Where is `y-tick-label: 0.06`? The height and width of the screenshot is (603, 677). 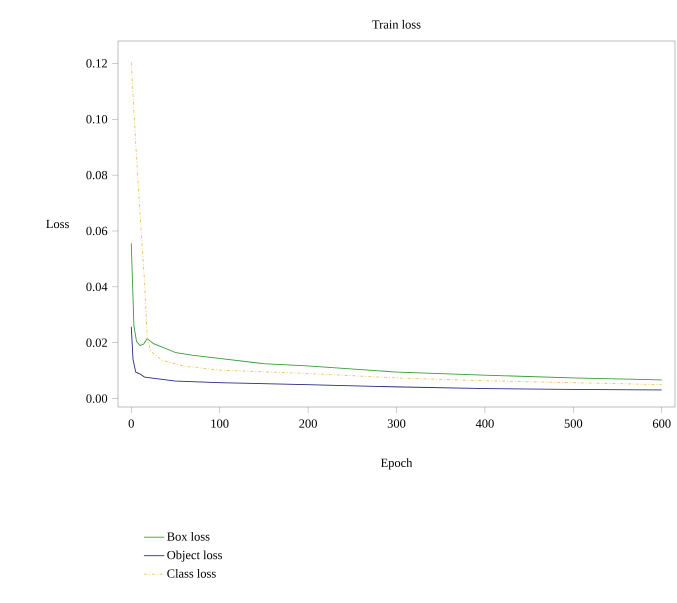 y-tick-label: 0.06 is located at coordinates (97, 231).